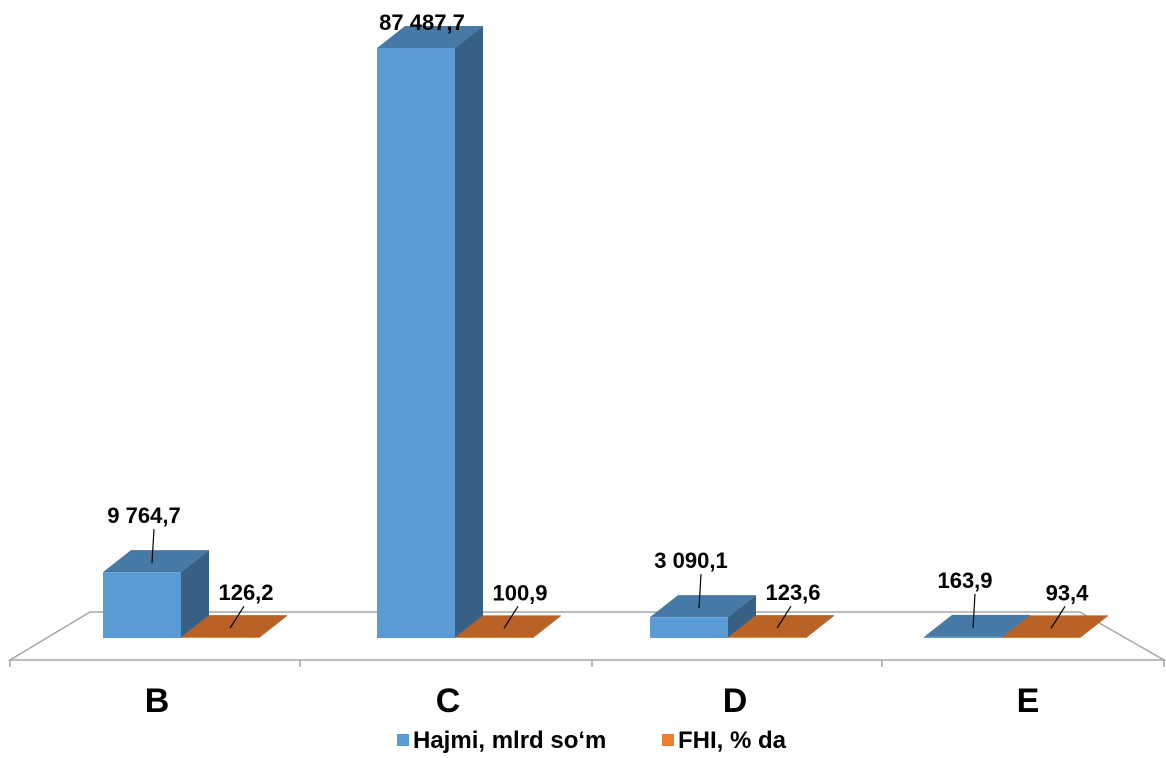 The width and height of the screenshot is (1166, 758). What do you see at coordinates (703, 616) in the screenshot?
I see `bar-hajmi-d` at bounding box center [703, 616].